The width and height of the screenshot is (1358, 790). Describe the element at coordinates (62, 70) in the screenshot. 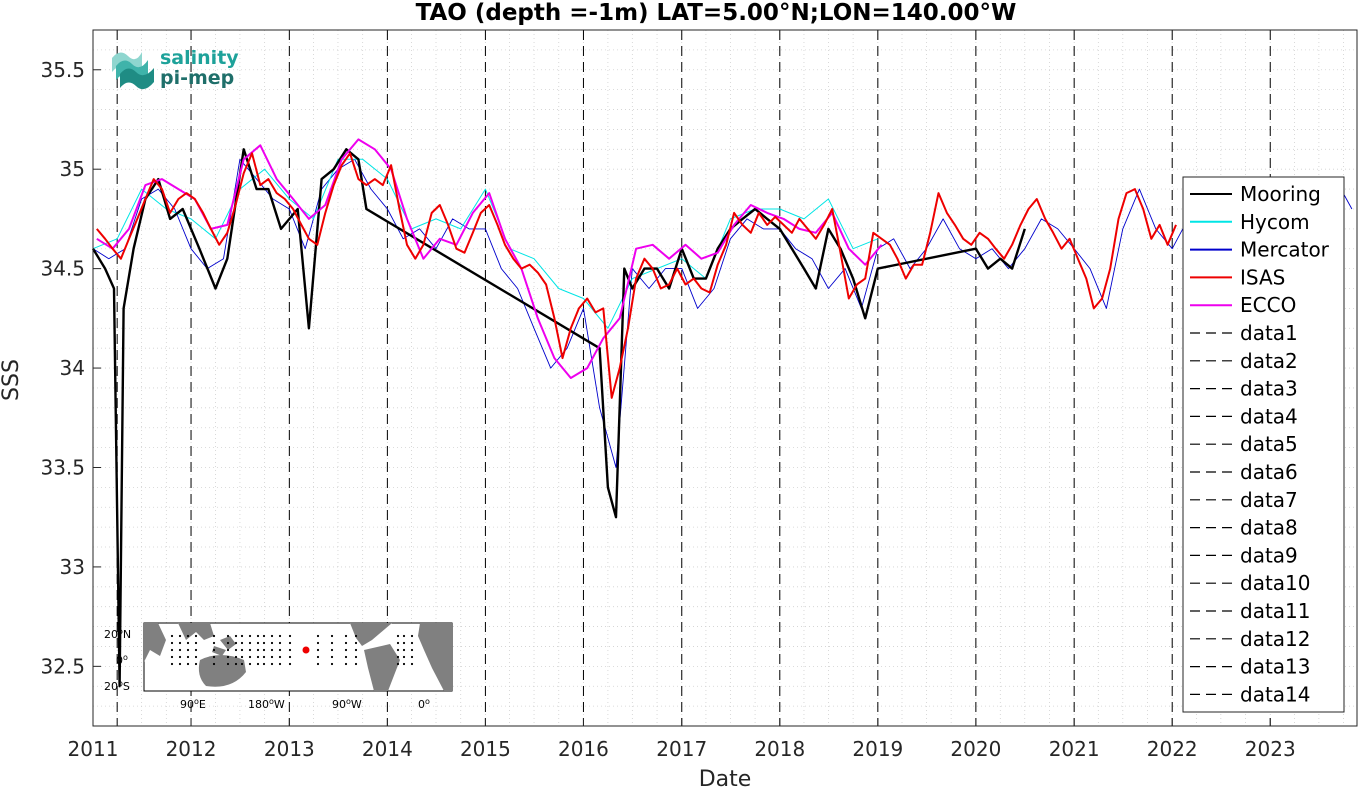

I see `y-tick-label: 35.5` at that location.